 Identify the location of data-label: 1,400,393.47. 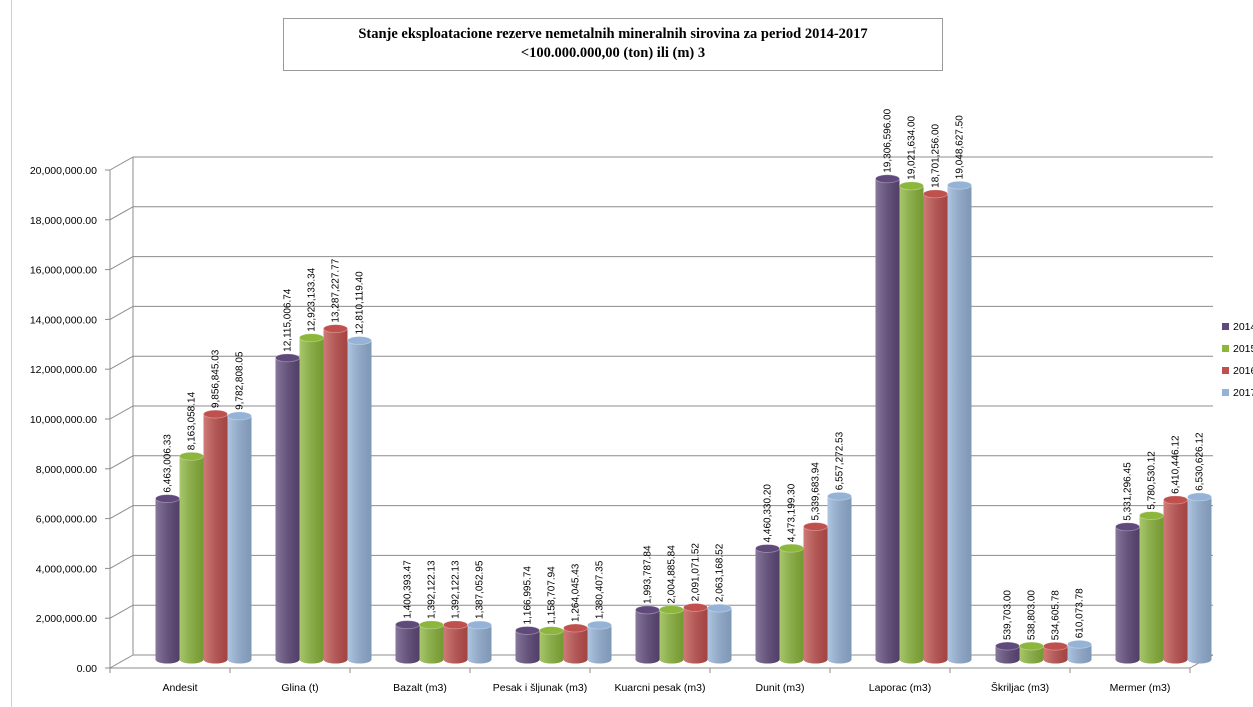
(408, 589).